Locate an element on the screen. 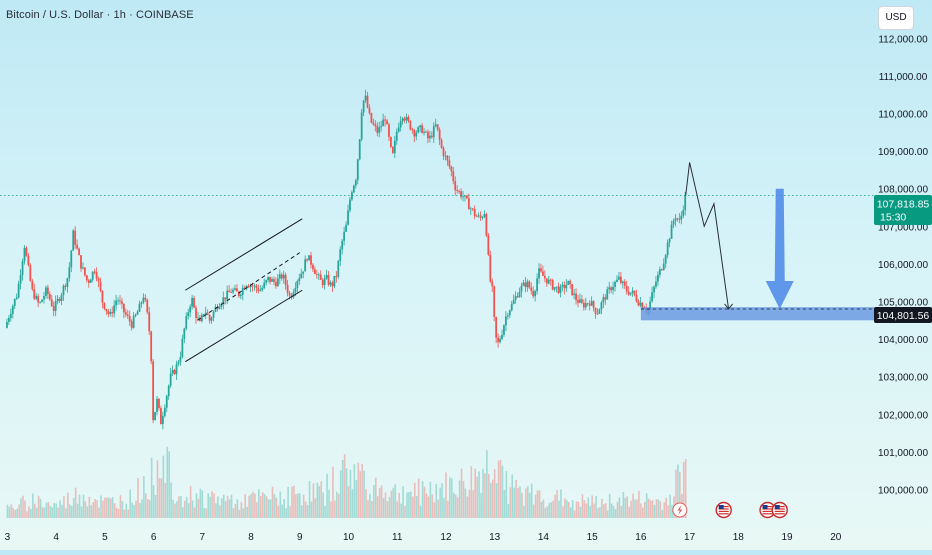 Image resolution: width=932 pixels, height=555 pixels. events-layer is located at coordinates (730, 510).